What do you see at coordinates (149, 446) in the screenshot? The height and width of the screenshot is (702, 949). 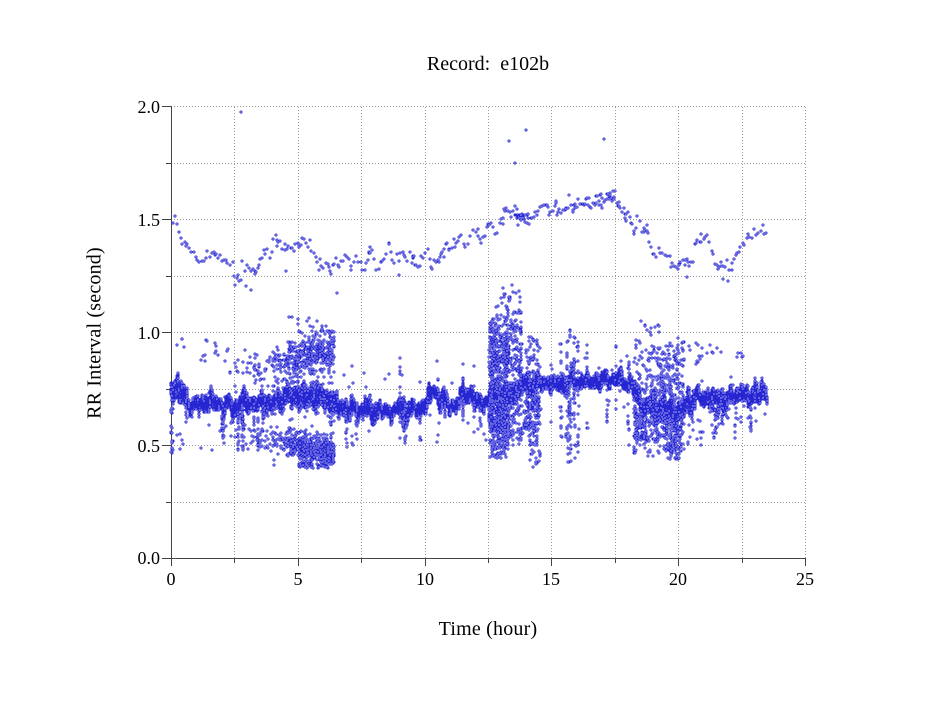 I see `svg-text: 0.5` at bounding box center [149, 446].